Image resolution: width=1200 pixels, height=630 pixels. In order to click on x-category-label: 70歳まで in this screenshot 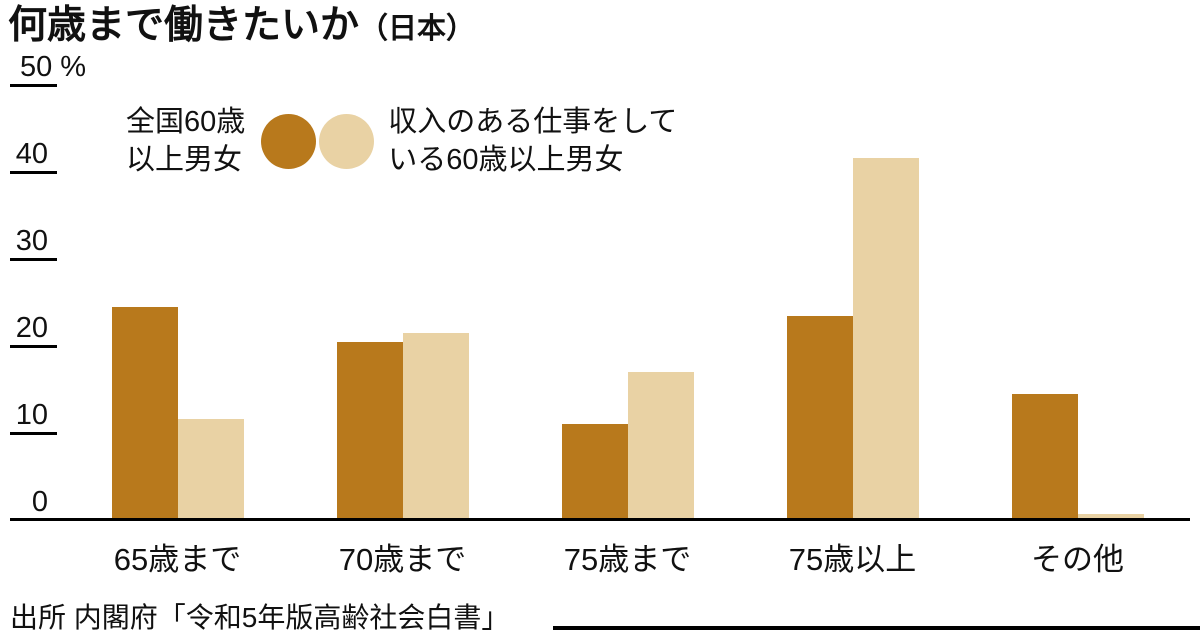, I will do `click(402, 559)`.